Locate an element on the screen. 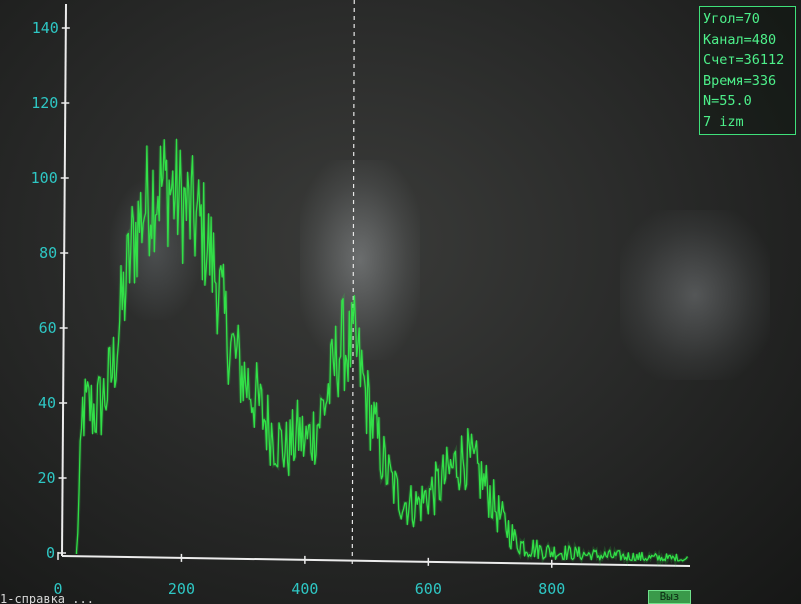 The width and height of the screenshot is (801, 604). y-tick-label: 40 is located at coordinates (47, 403).